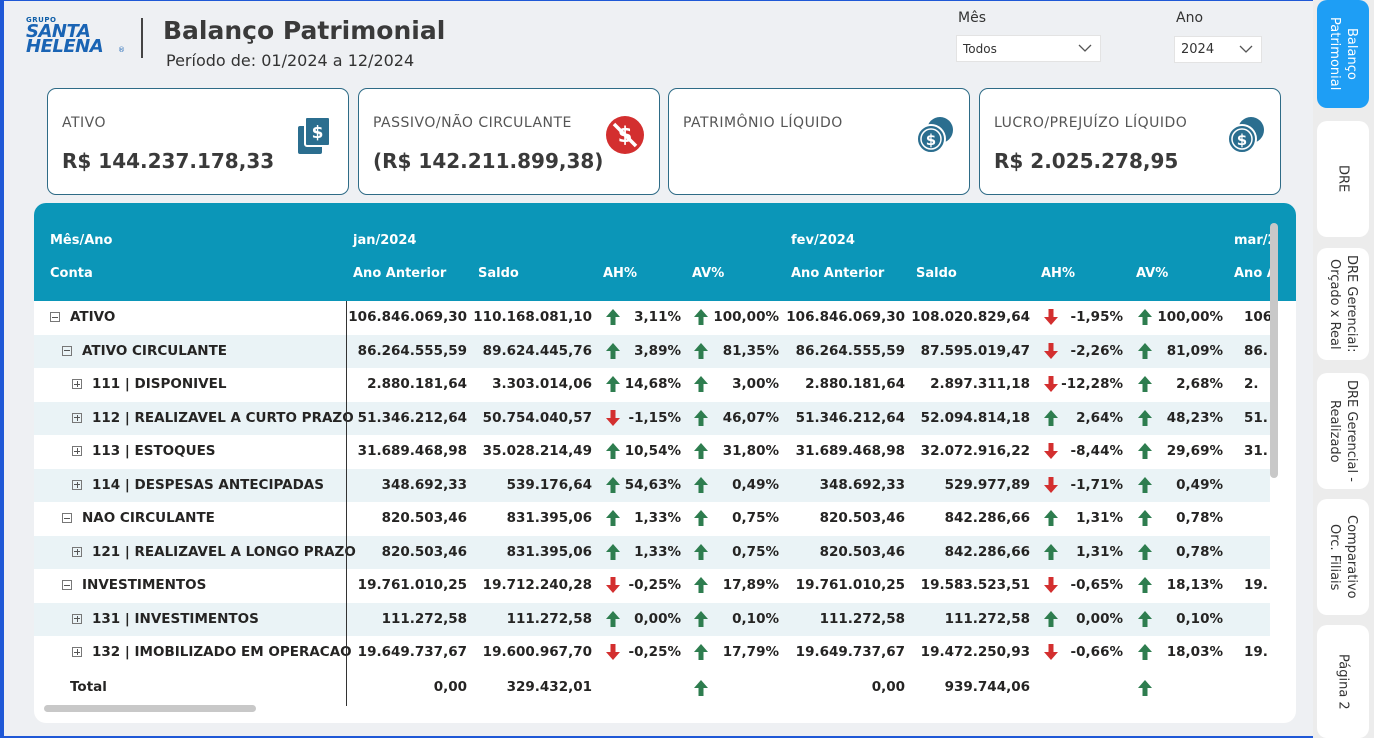 This screenshot has width=1374, height=738. Describe the element at coordinates (755, 518) in the screenshot. I see `jan-value: 0,75%` at that location.